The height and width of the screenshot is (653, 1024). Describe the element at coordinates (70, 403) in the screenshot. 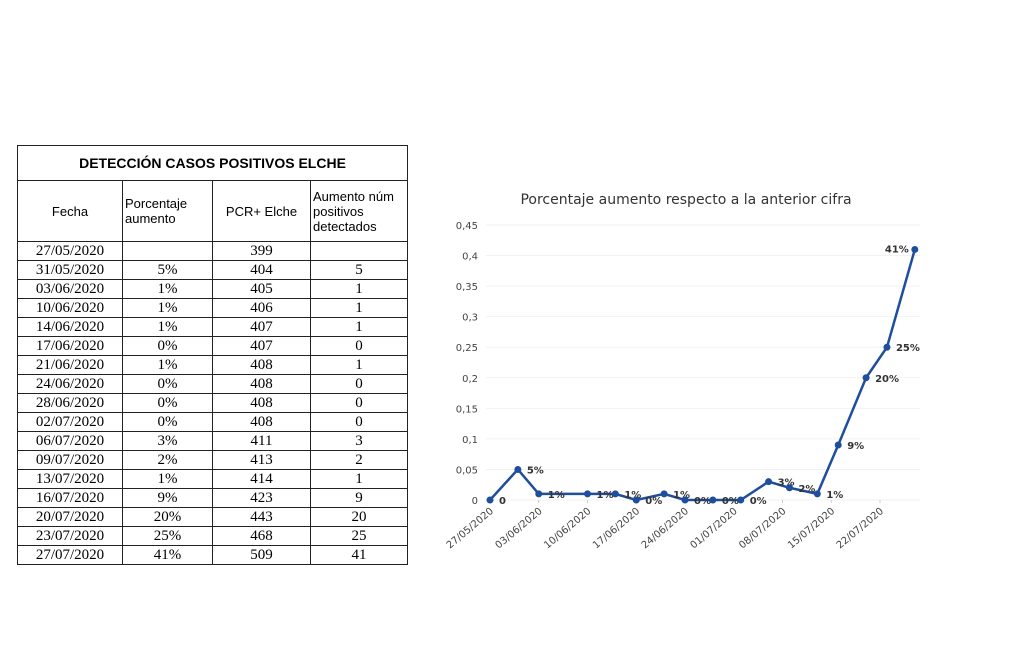

I see `cell: 28/06/2020` at that location.